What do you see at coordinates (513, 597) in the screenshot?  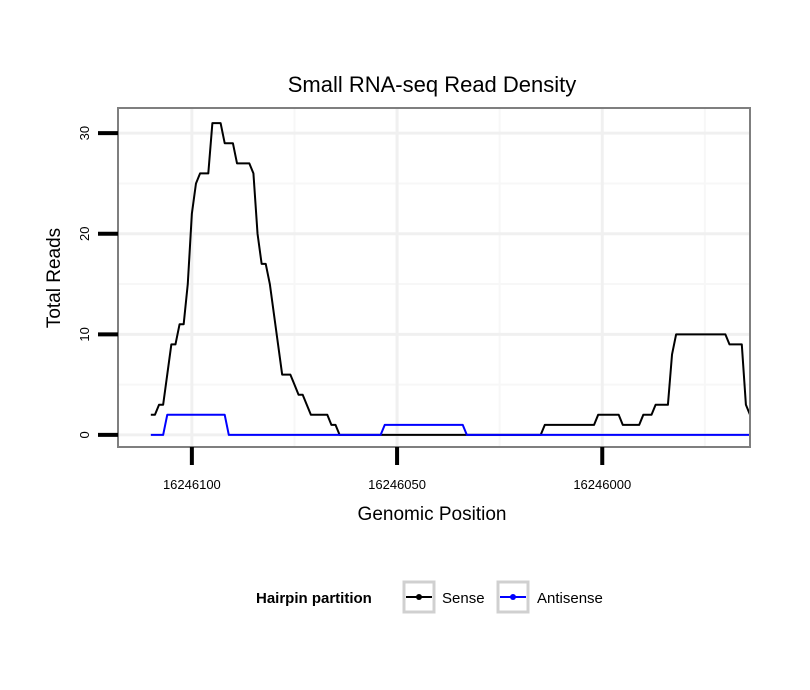 I see `legend-dot-antisense` at bounding box center [513, 597].